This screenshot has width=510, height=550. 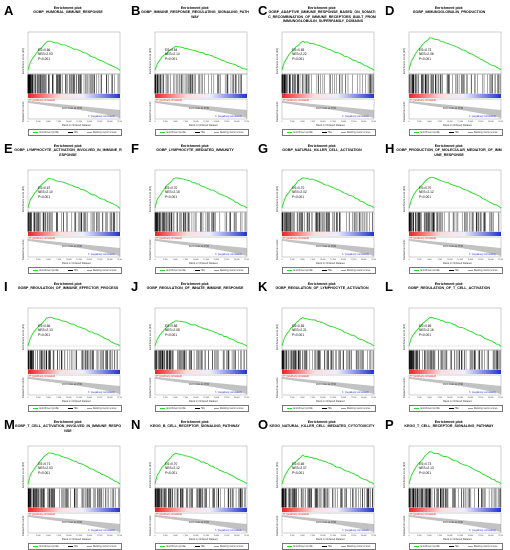 I want to click on x-tick-label: 17,500, so click(x=354, y=398).